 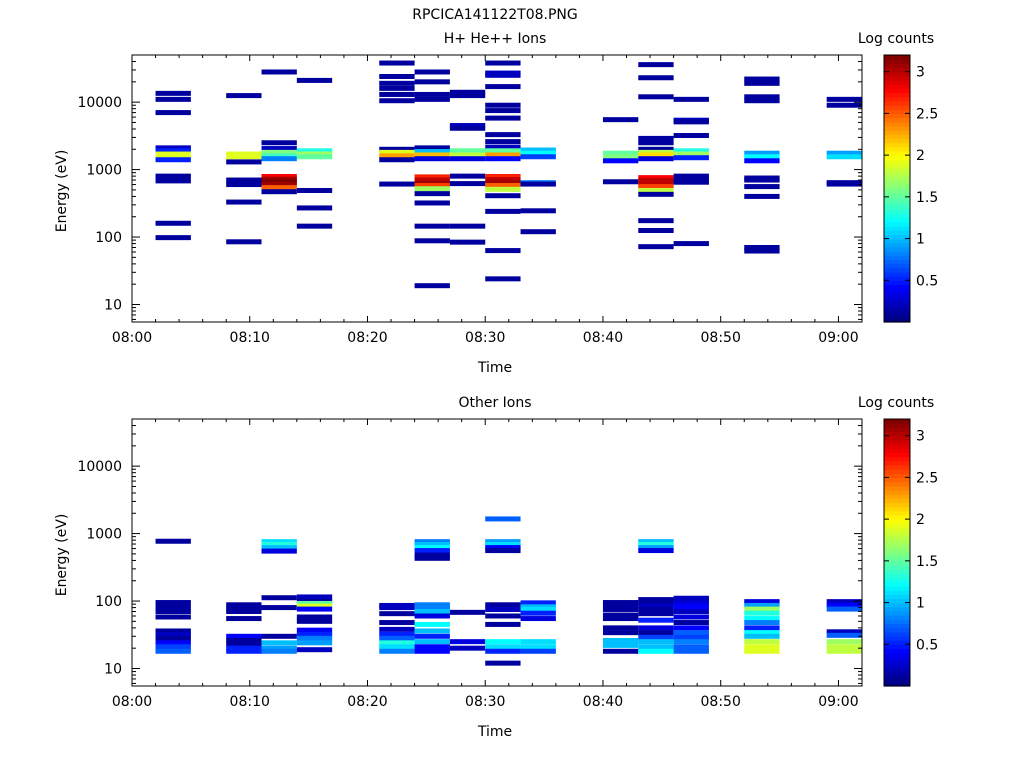 I want to click on colorbar-frame, so click(x=897, y=188).